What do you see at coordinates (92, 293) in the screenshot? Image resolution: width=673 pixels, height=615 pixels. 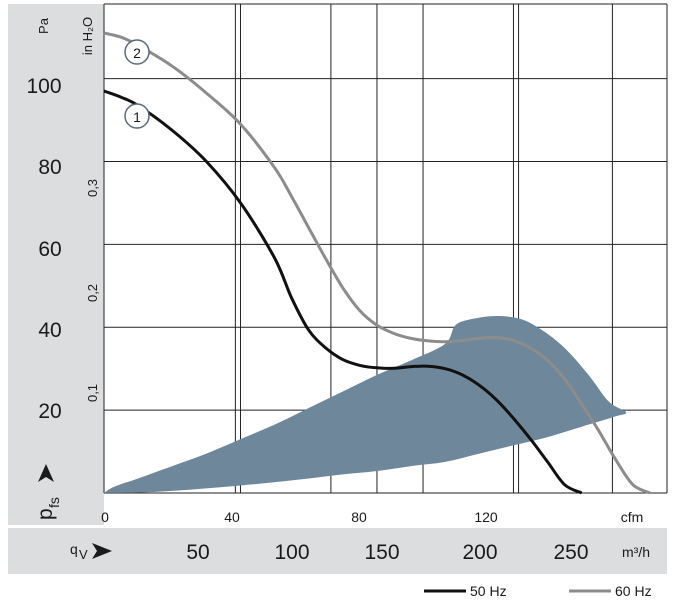 I see `y2-tick-label: 0,2` at bounding box center [92, 293].